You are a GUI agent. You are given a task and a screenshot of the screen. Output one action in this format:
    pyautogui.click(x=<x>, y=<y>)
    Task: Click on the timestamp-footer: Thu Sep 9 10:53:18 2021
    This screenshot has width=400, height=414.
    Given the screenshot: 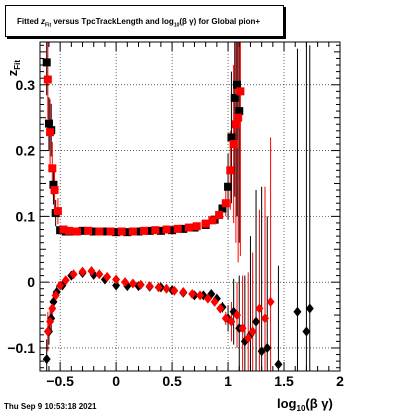 What is the action you would take?
    pyautogui.click(x=50, y=406)
    